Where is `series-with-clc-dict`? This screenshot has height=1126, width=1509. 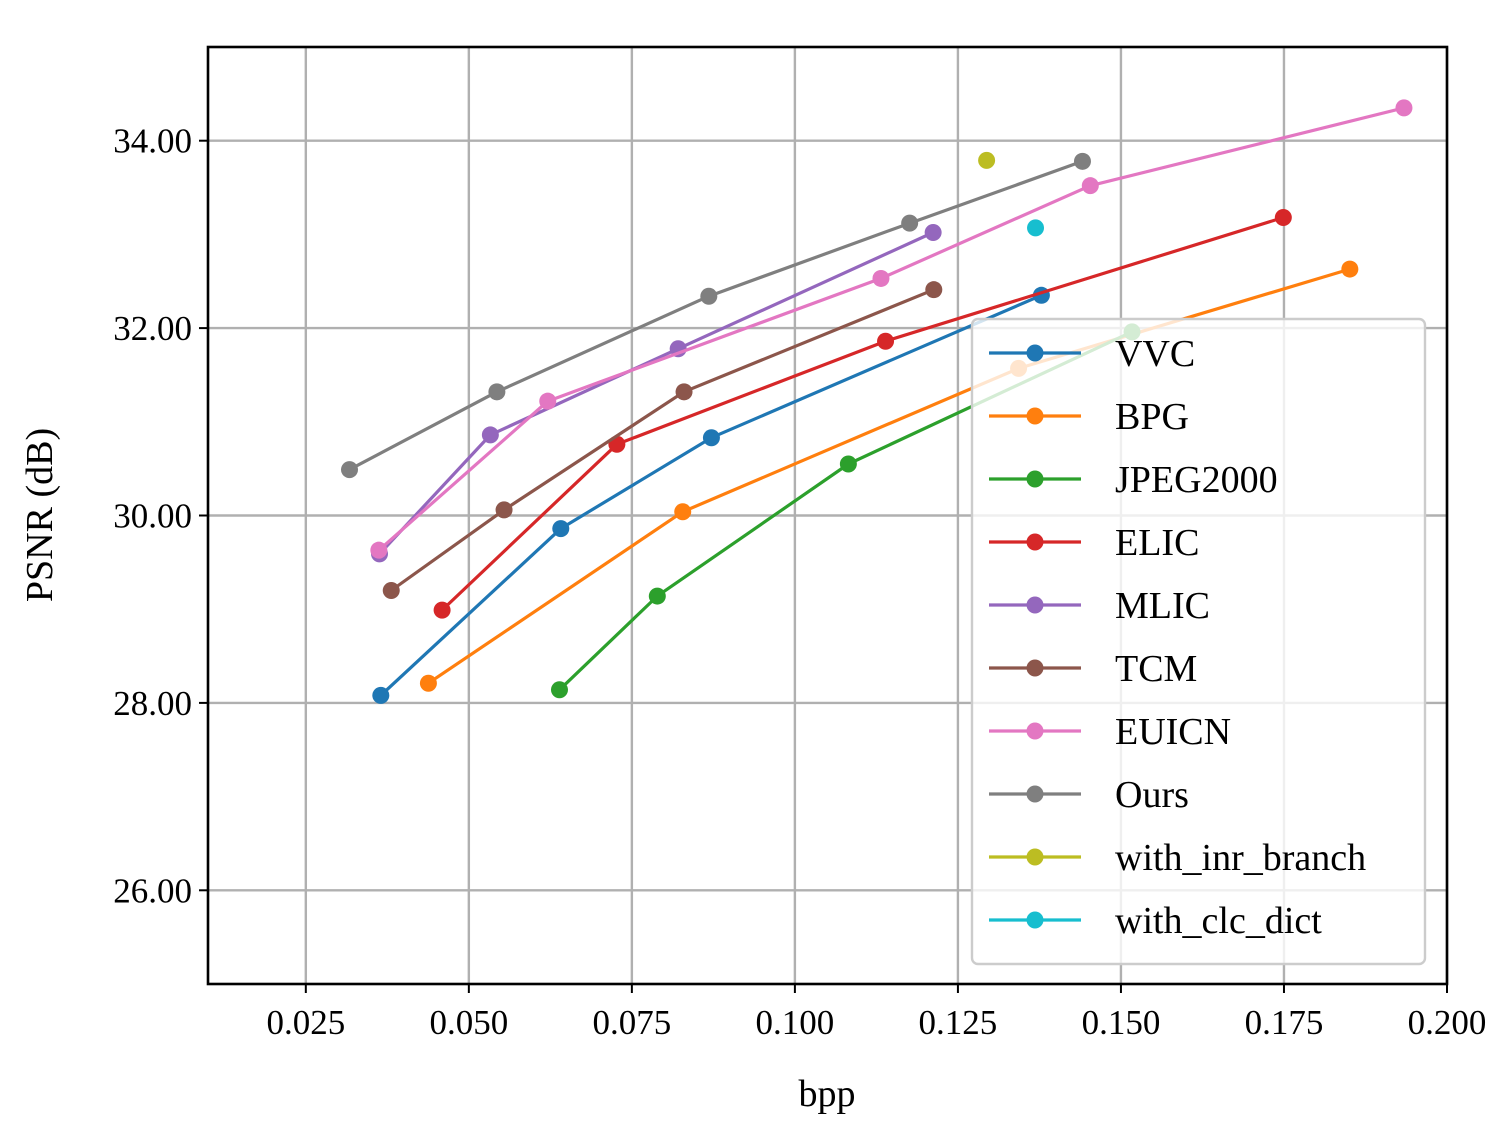 series-with-clc-dict is located at coordinates (1036, 228).